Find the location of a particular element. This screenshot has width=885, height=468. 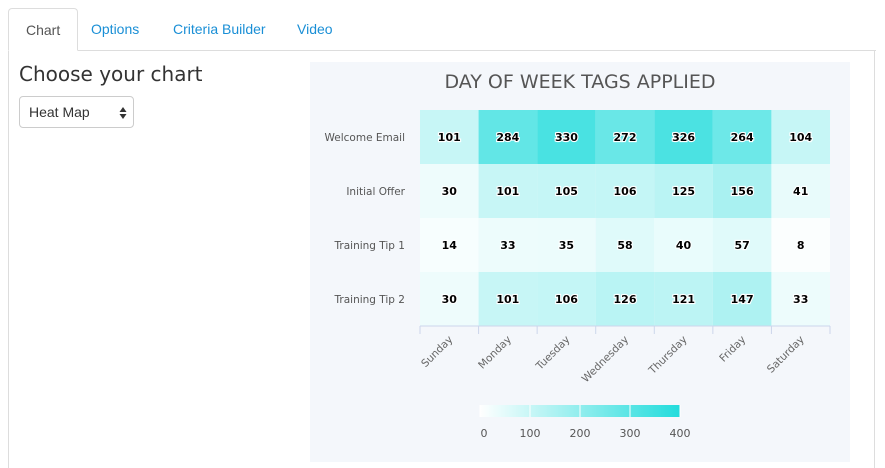

x-axis-label: Saturday is located at coordinates (786, 355).